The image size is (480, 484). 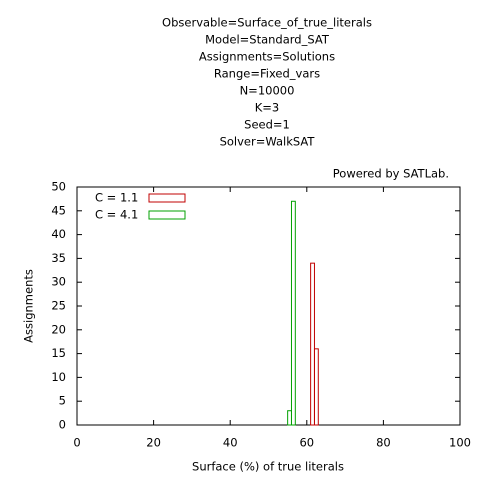 I want to click on x-tick-label: 40, so click(x=230, y=443).